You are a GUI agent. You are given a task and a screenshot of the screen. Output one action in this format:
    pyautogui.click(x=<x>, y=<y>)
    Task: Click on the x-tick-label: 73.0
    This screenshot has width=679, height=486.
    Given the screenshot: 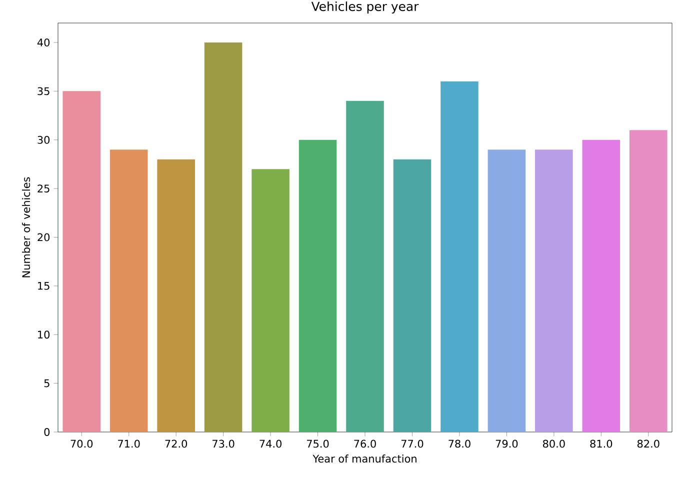 What is the action you would take?
    pyautogui.click(x=223, y=444)
    